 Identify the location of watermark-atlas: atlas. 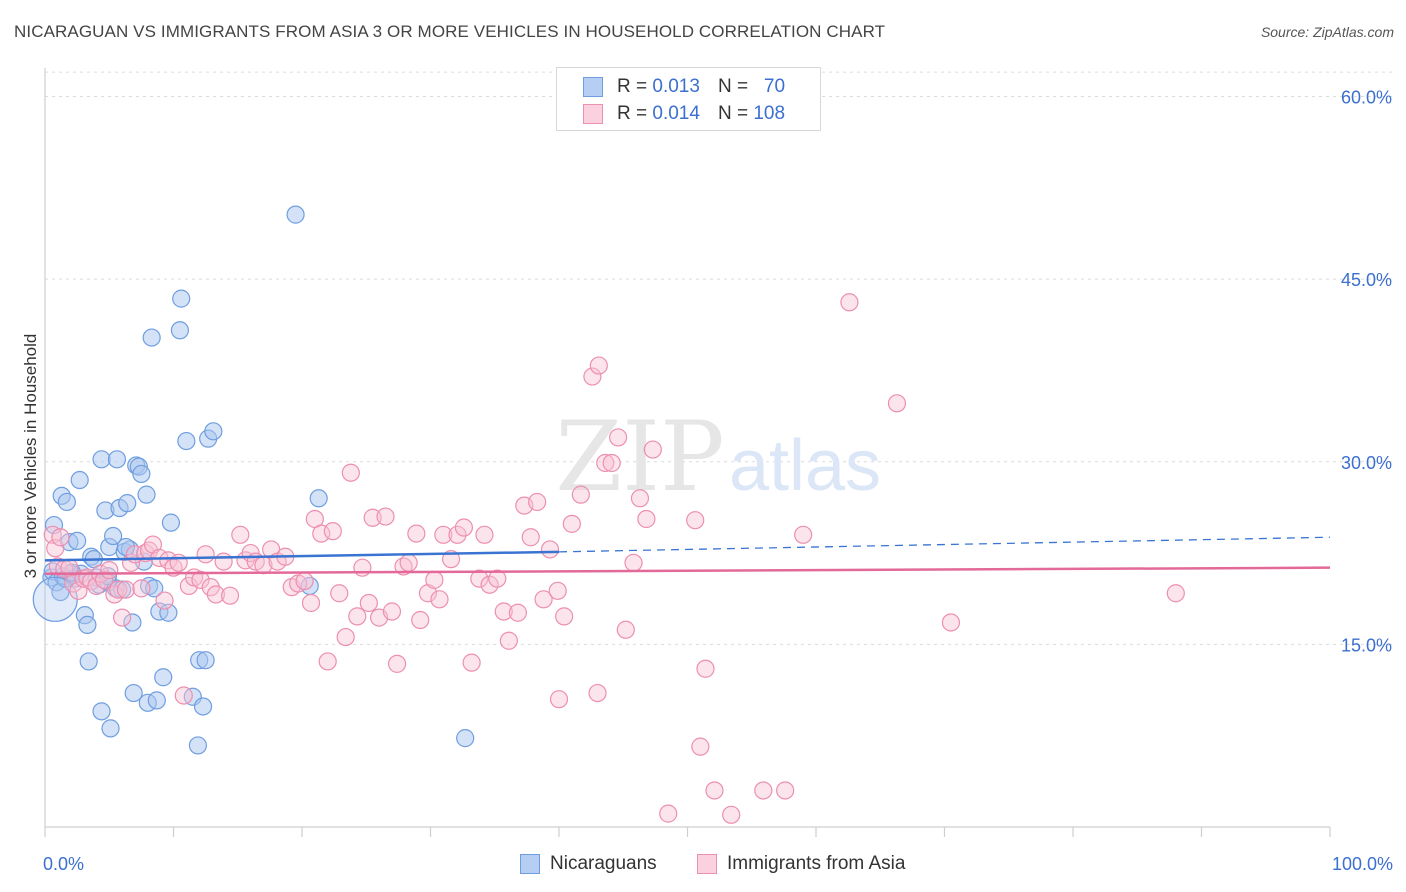
(805, 466).